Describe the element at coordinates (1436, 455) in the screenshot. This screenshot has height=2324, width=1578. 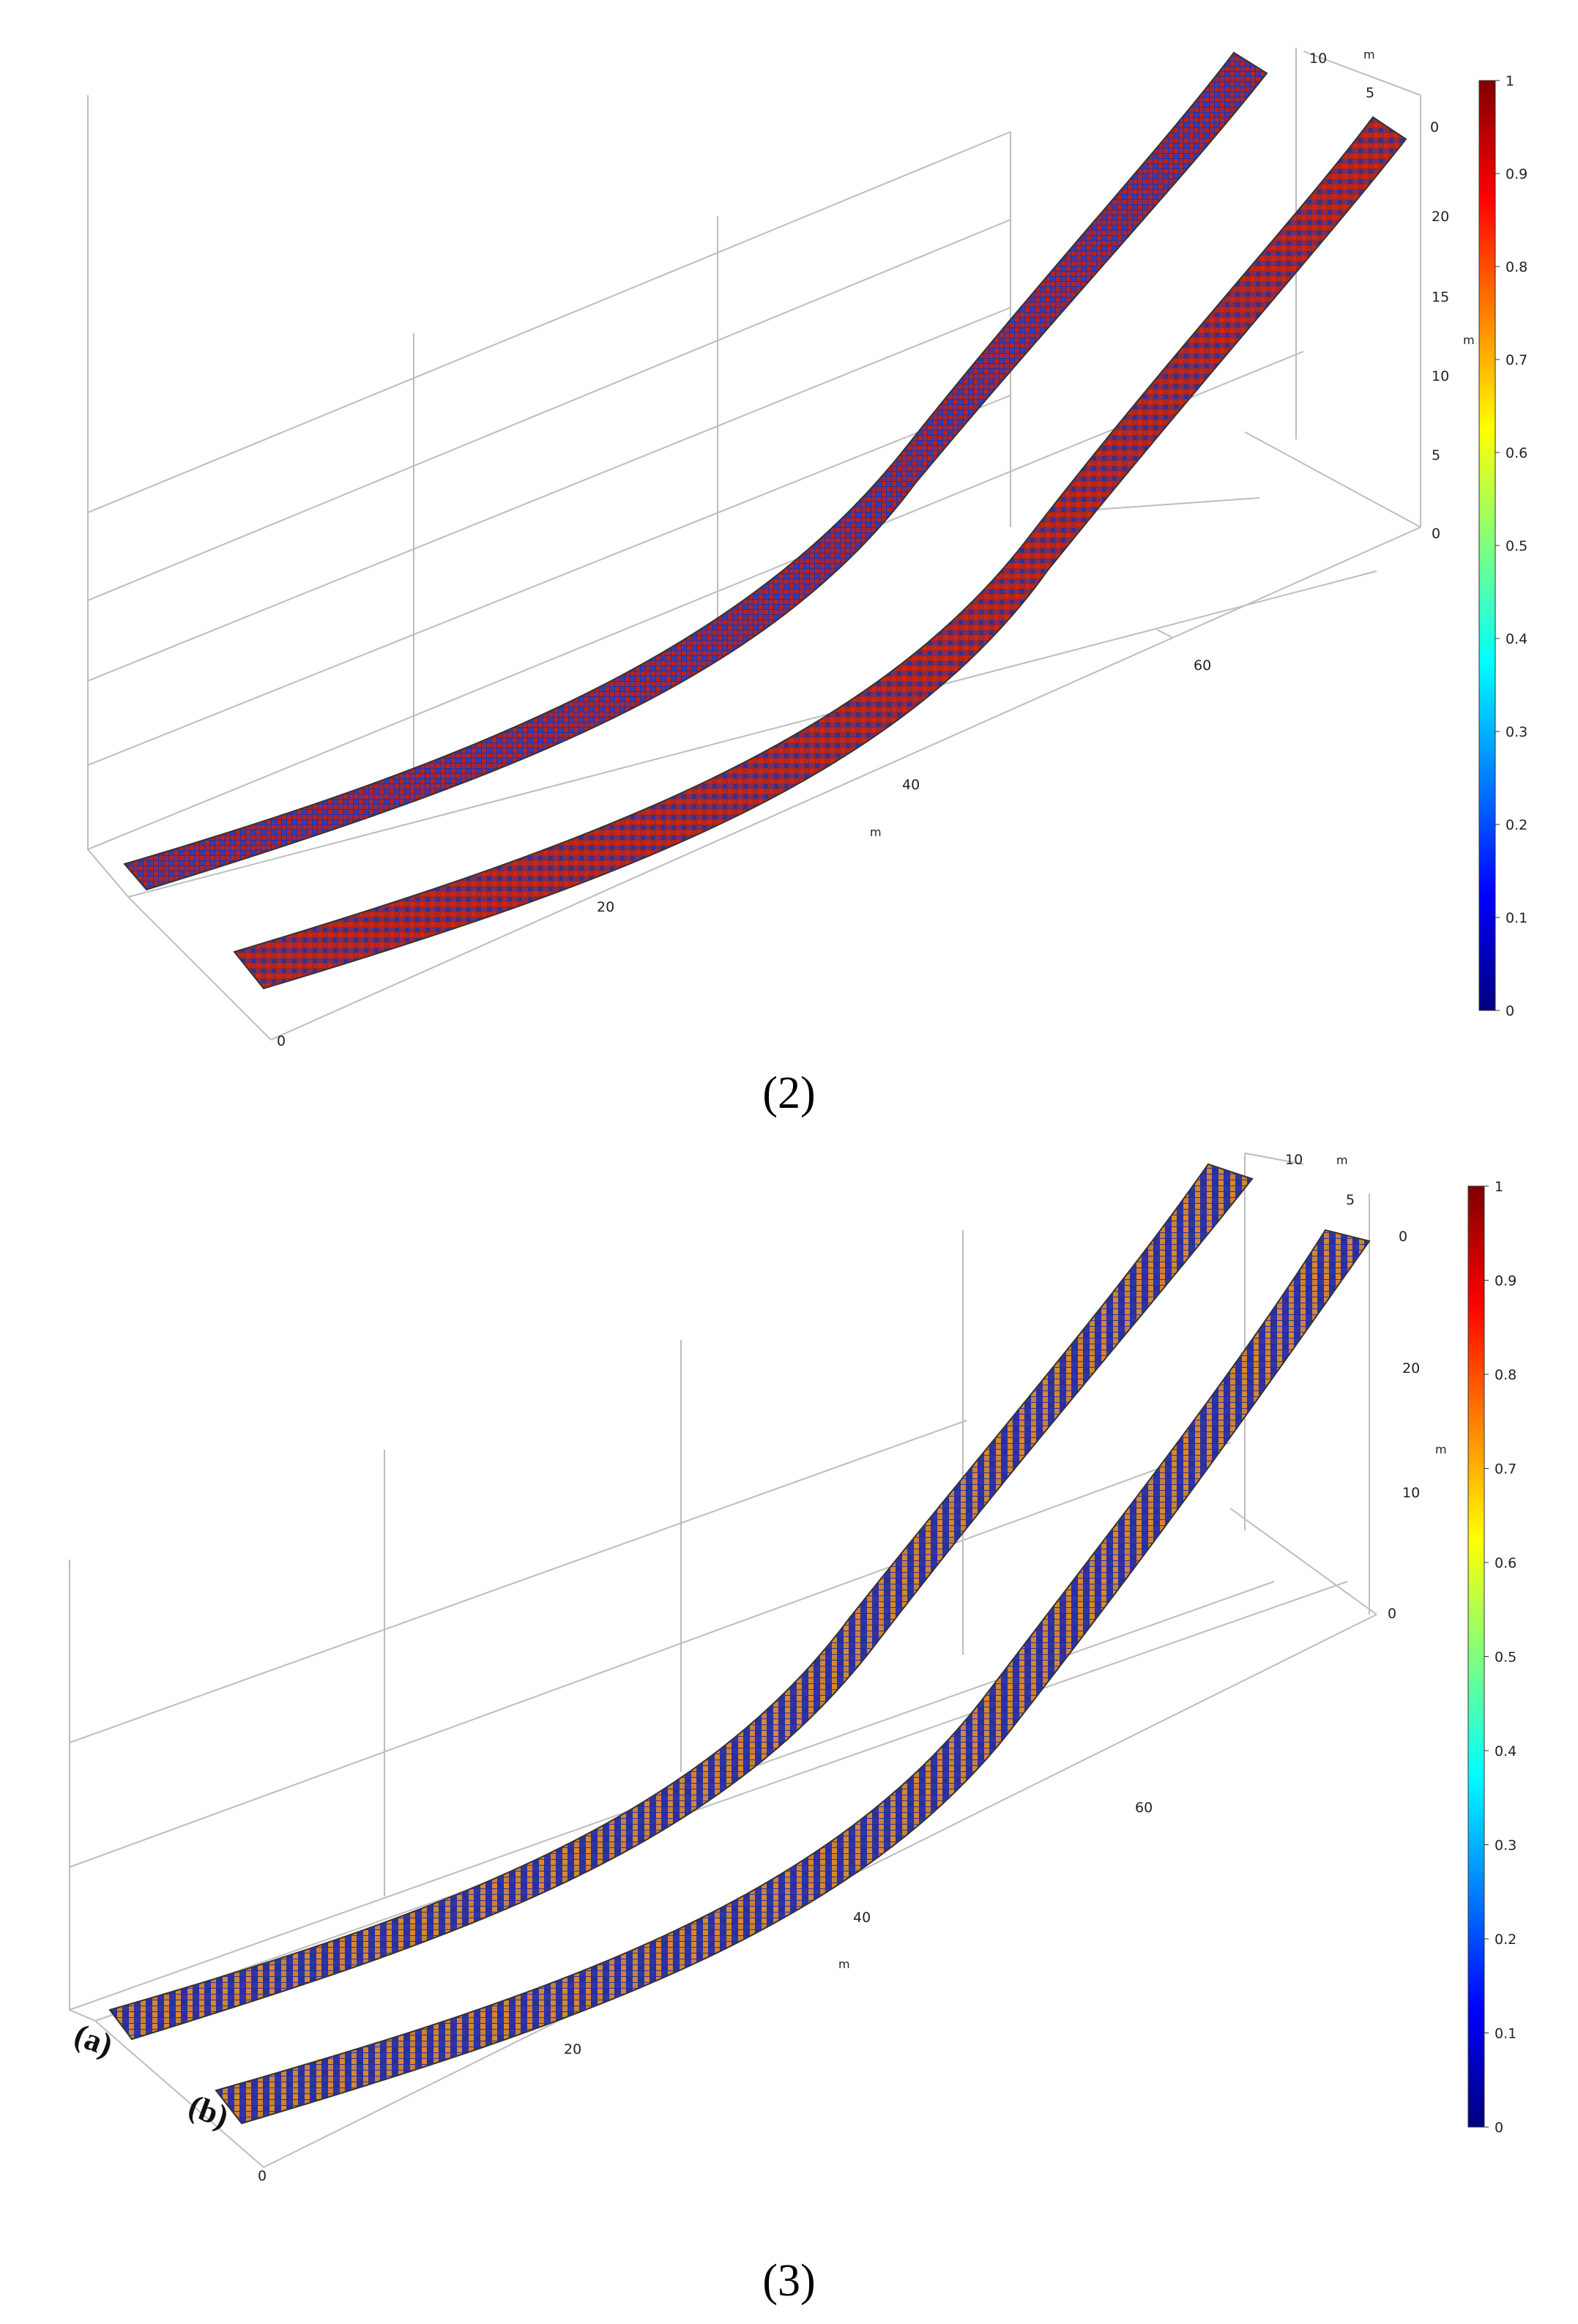
I see `z-tick-5: 5` at that location.